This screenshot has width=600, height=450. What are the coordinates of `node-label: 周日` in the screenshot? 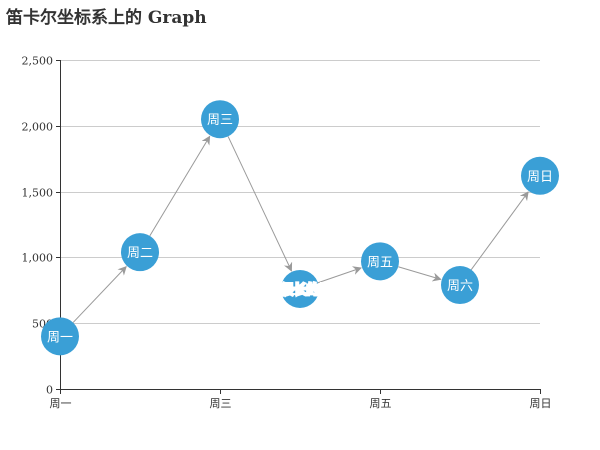 It's located at (540, 177).